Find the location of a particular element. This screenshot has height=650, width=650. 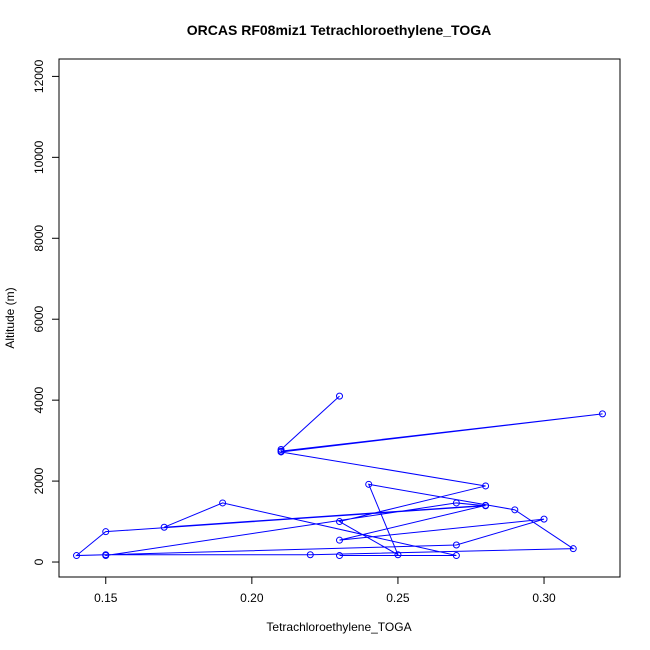

chart-title: ORCAS RF08miz1 Tetrachloroethylene_TOGA is located at coordinates (339, 30).